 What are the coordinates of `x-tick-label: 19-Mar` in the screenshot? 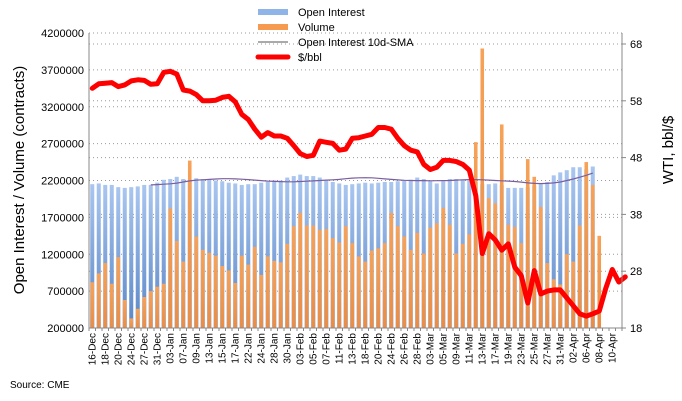 It's located at (508, 348).